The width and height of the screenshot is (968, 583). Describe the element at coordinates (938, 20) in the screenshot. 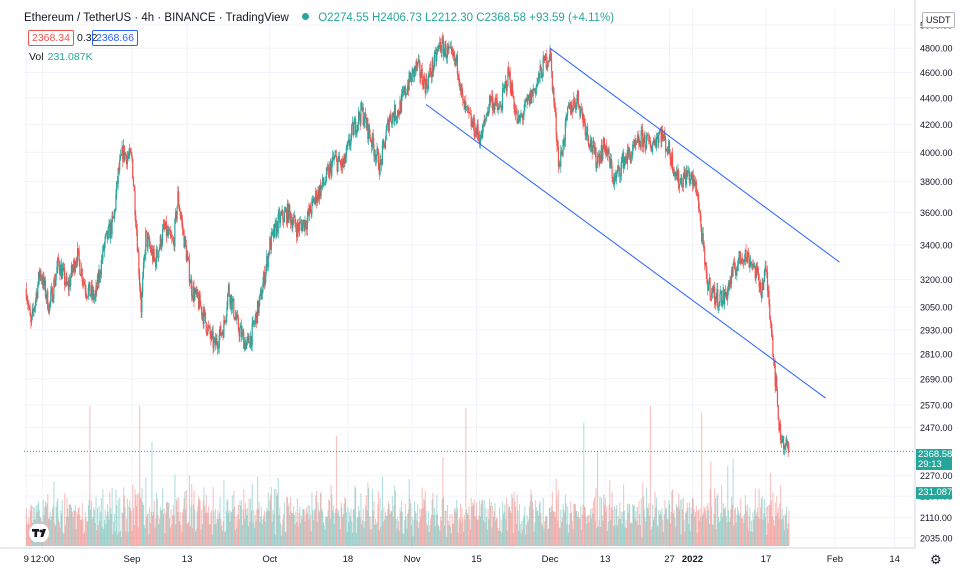

I see `currency-button: USDT` at that location.